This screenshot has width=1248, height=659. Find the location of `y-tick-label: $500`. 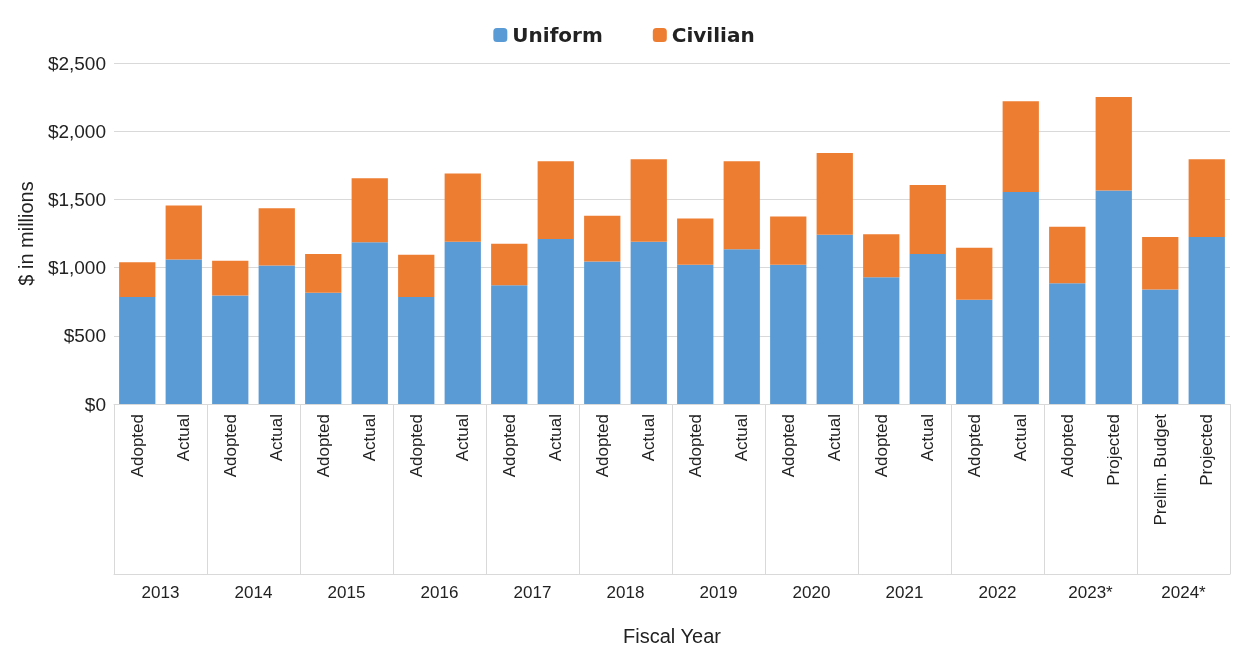

y-tick-label: $500 is located at coordinates (84, 336).